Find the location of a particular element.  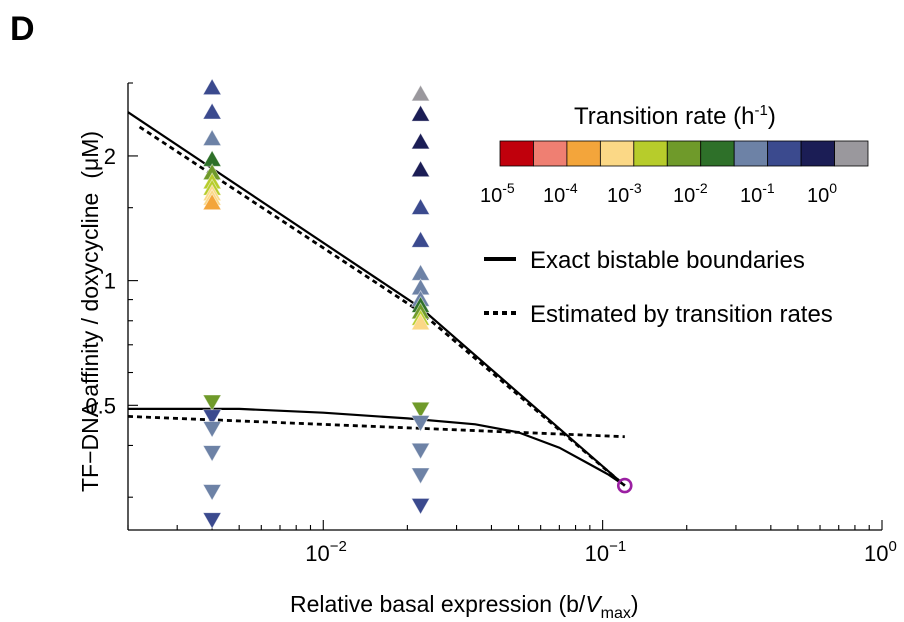

y-axis-ticks: 0.5 1 2 is located at coordinates (111, 290).